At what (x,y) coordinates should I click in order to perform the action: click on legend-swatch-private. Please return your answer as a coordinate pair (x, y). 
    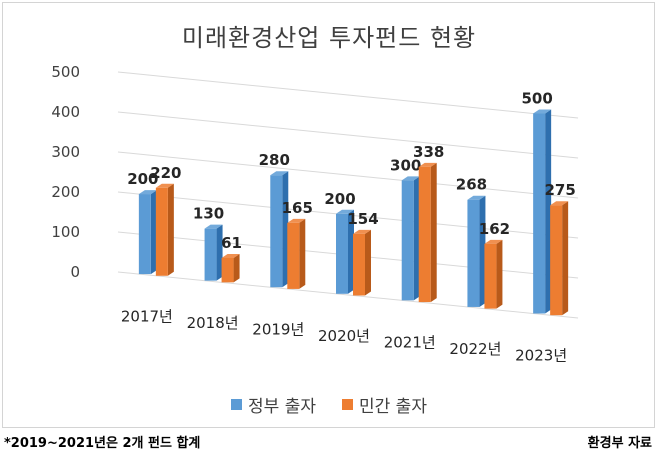
    Looking at the image, I should click on (347, 404).